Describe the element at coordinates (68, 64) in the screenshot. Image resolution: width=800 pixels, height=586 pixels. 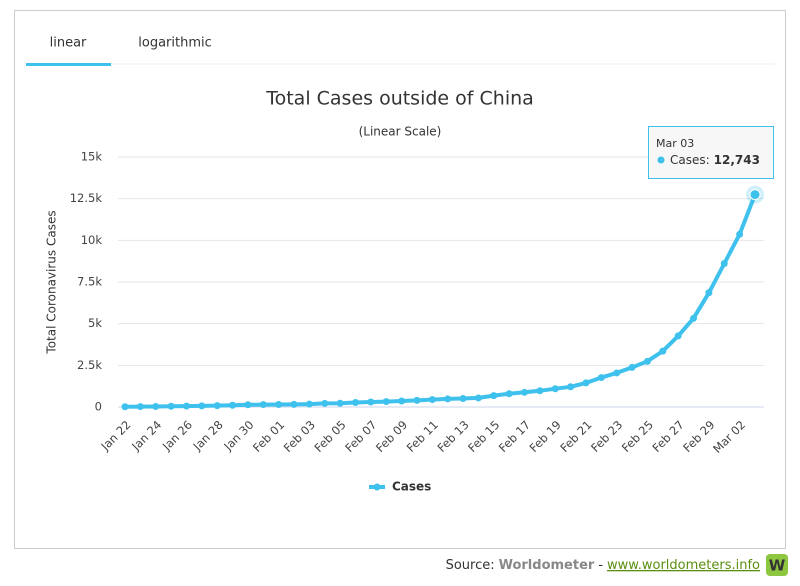
I see `tab-underline` at that location.